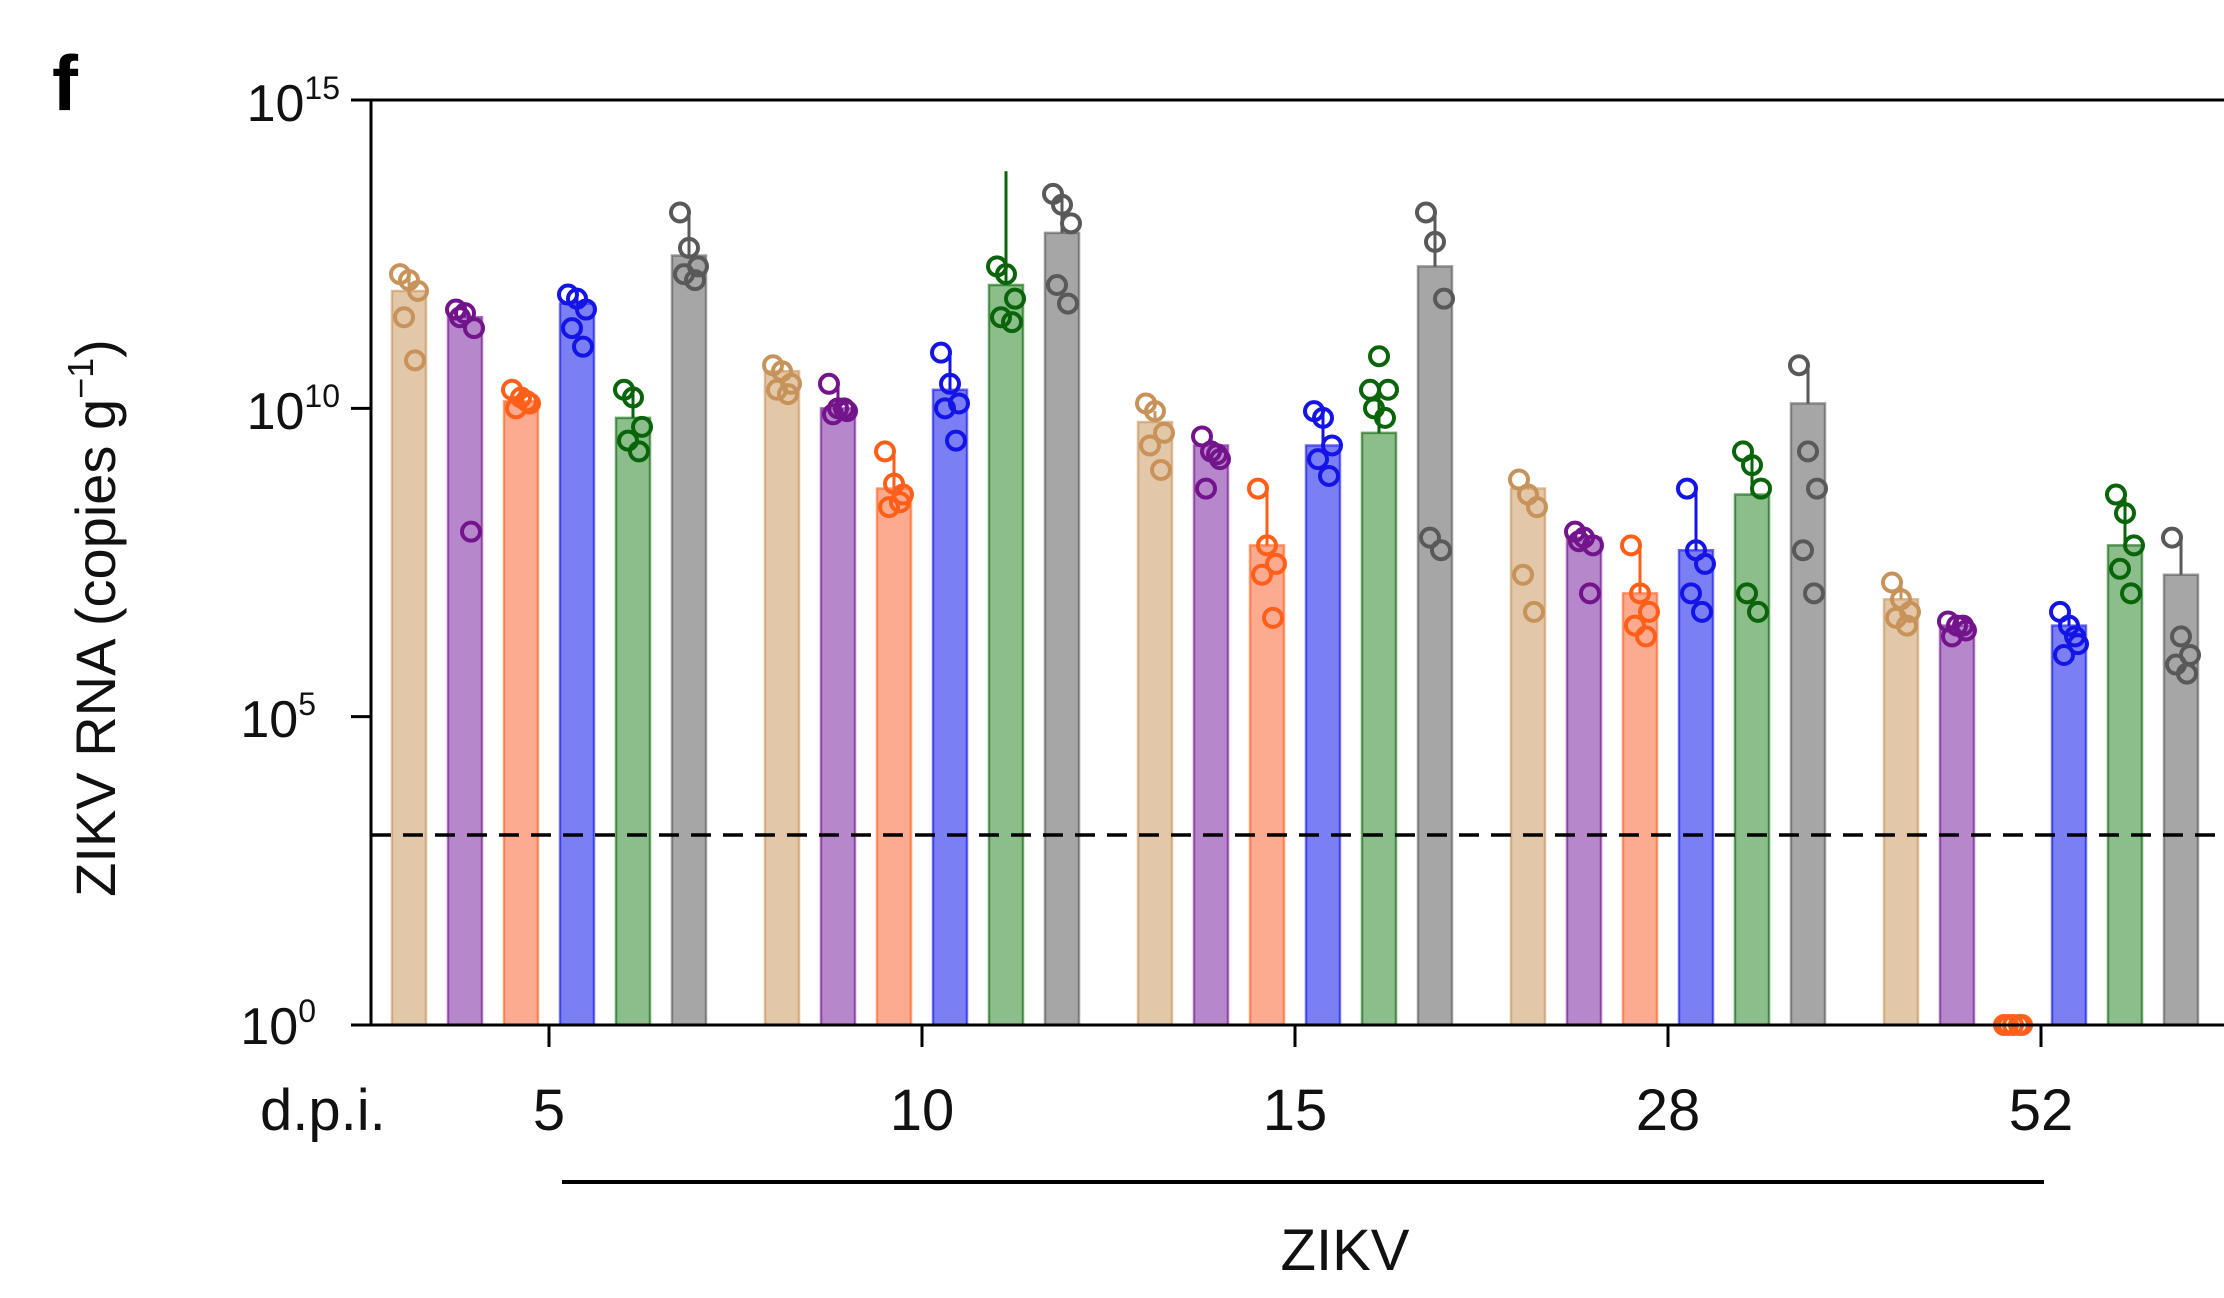 This screenshot has height=1298, width=2224. I want to click on y-tick-labels: 1015 10¹⁰ 10⁵ 10⁰, so click(290, 563).